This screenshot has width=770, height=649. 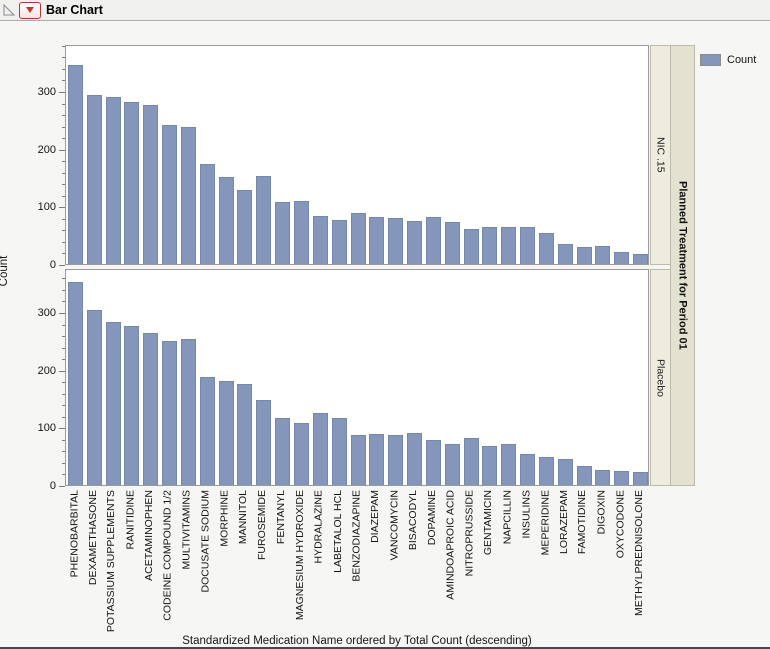 What do you see at coordinates (243, 517) in the screenshot?
I see `category-label: MANNITOL` at bounding box center [243, 517].